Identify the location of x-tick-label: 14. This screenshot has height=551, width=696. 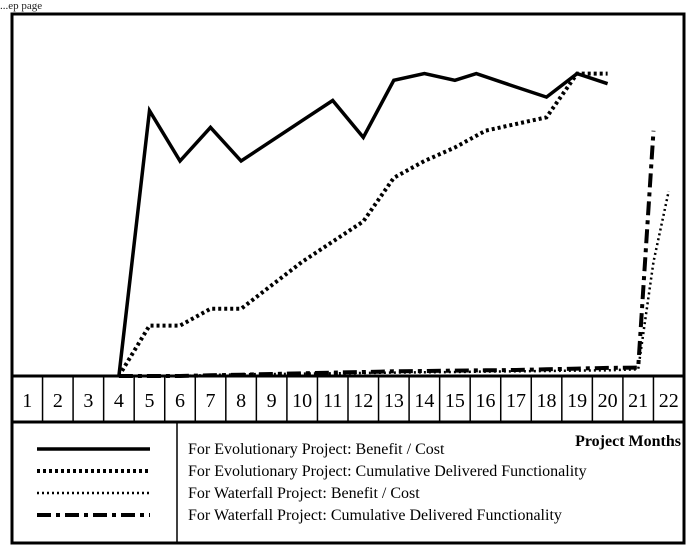
(424, 401).